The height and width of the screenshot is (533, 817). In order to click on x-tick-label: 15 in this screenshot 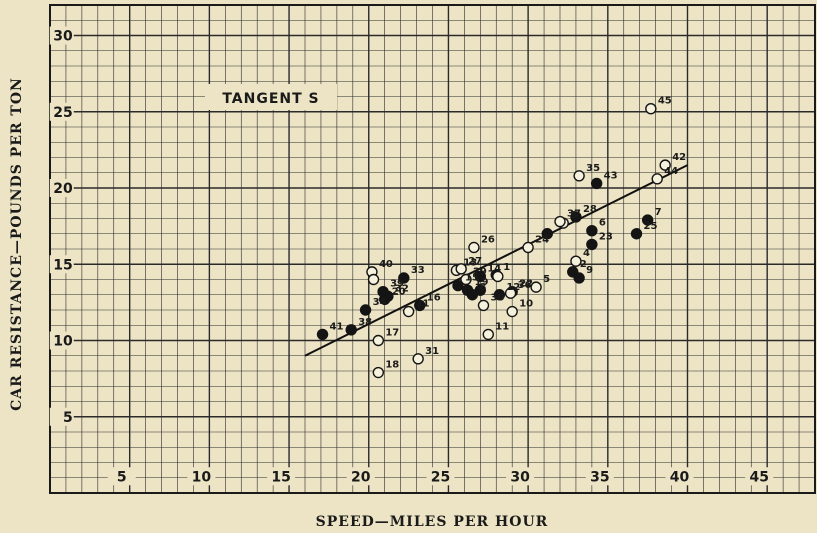, I will do `click(280, 477)`.